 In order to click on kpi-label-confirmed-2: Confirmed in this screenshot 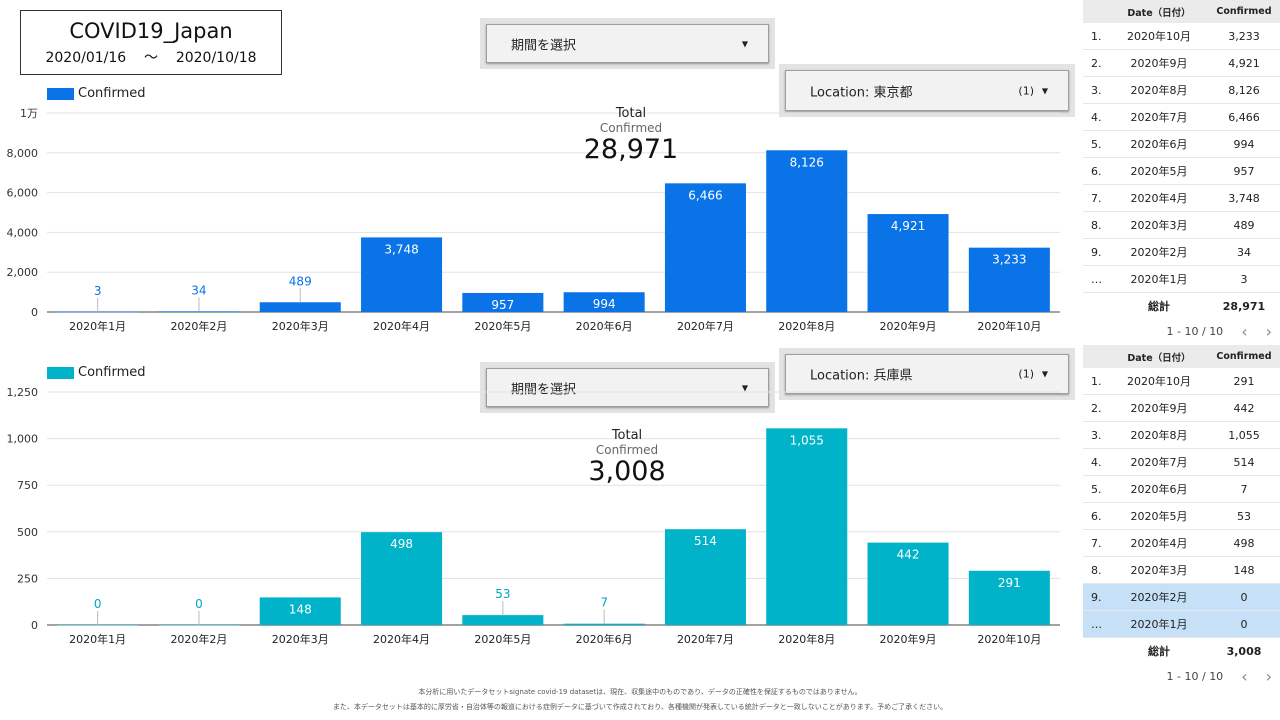, I will do `click(627, 450)`.